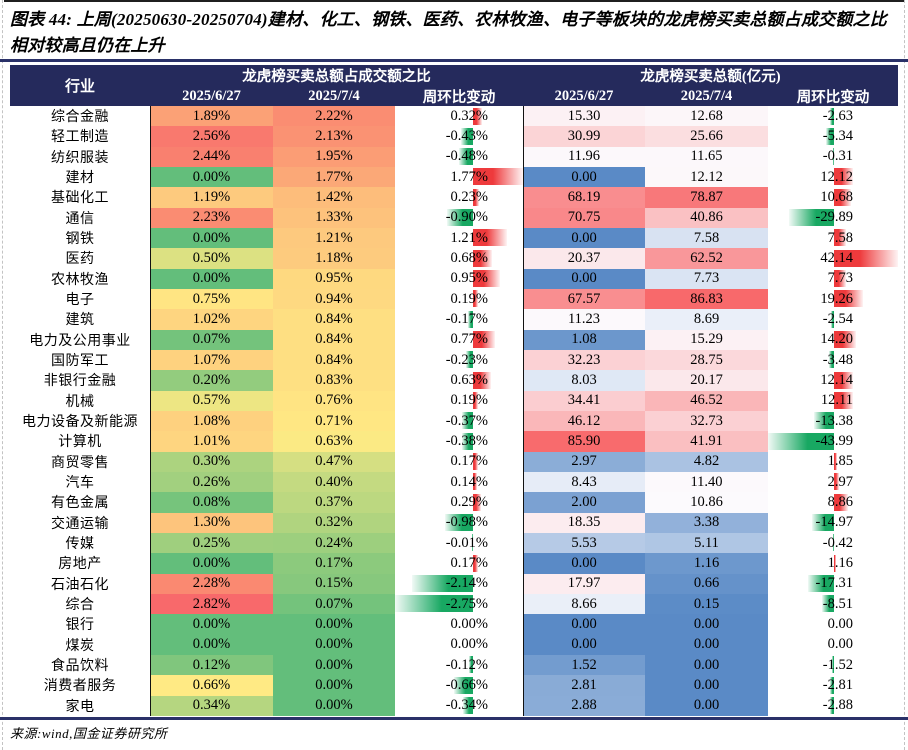 Image resolution: width=908 pixels, height=750 pixels. What do you see at coordinates (584, 604) in the screenshot?
I see `amount-prev-week-cell: 8.66` at bounding box center [584, 604].